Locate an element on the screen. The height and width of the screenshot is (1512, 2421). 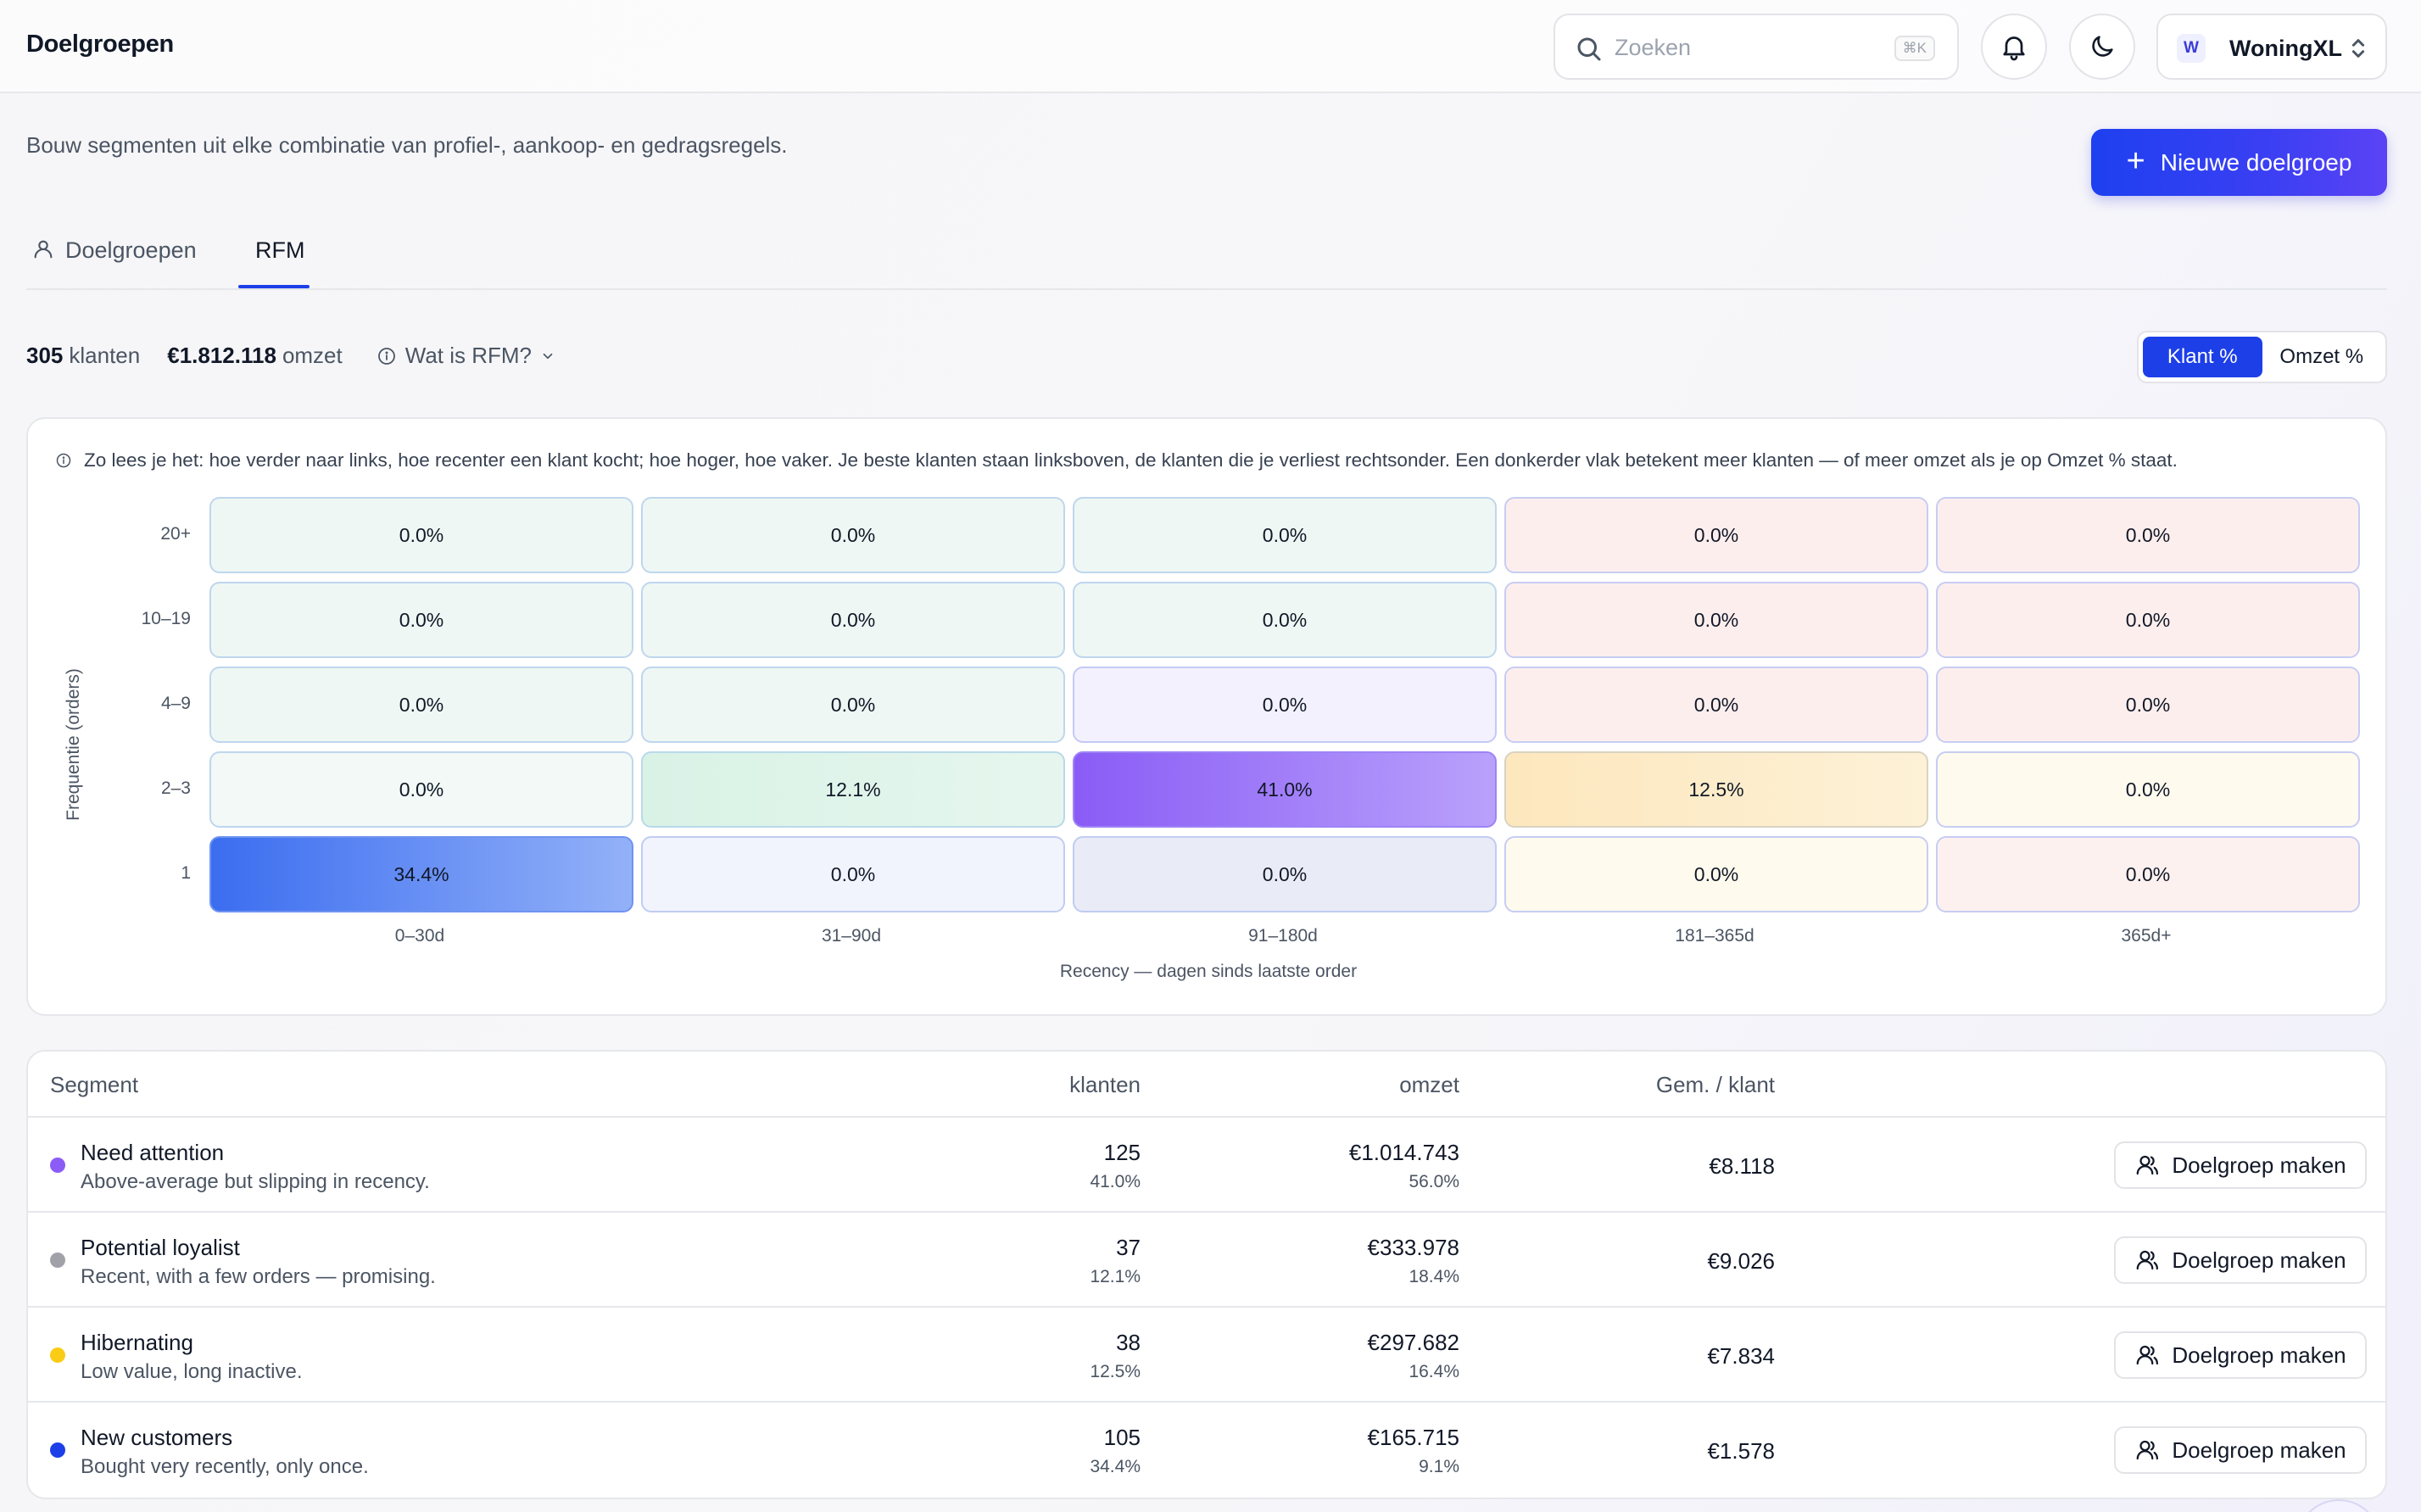
segment-revenue-pct: 9.1% is located at coordinates (1439, 1466).